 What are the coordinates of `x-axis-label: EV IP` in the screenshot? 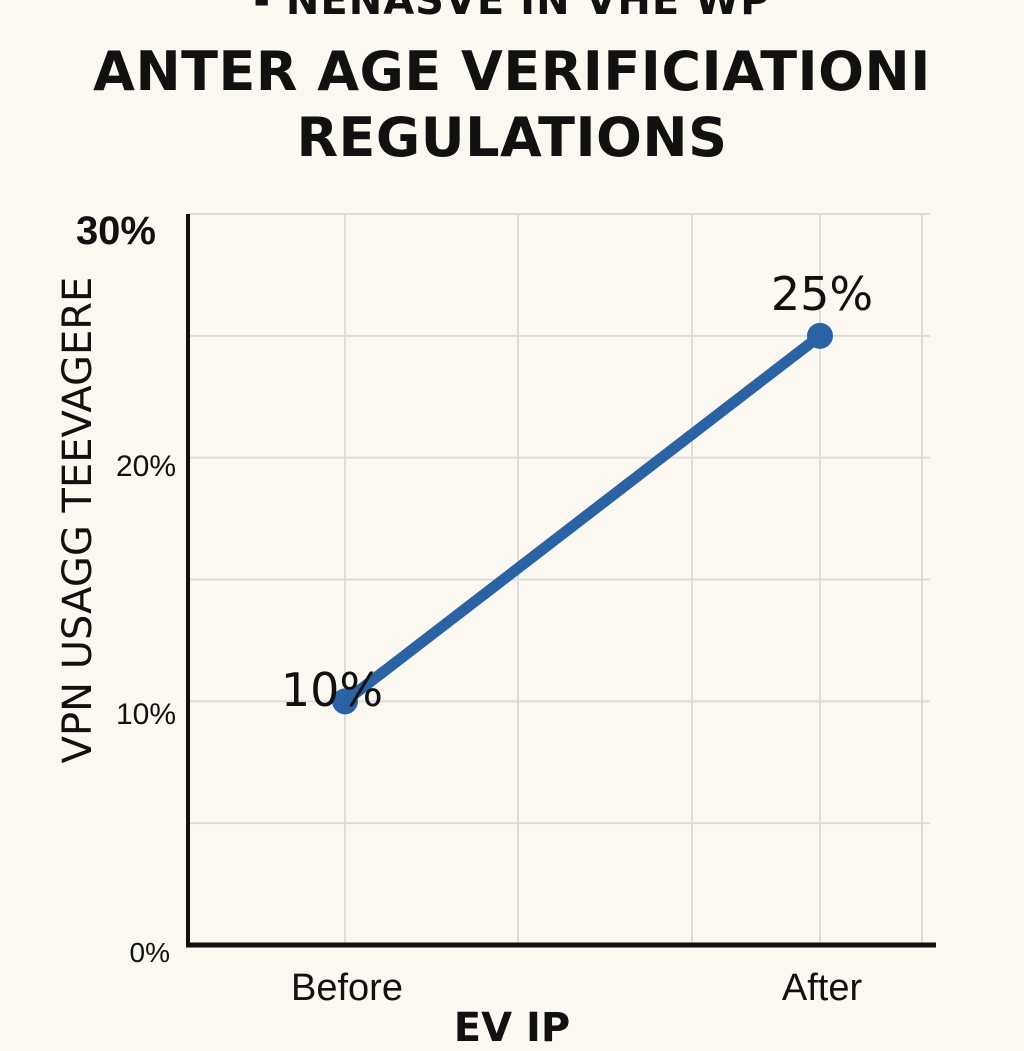 It's located at (512, 1028).